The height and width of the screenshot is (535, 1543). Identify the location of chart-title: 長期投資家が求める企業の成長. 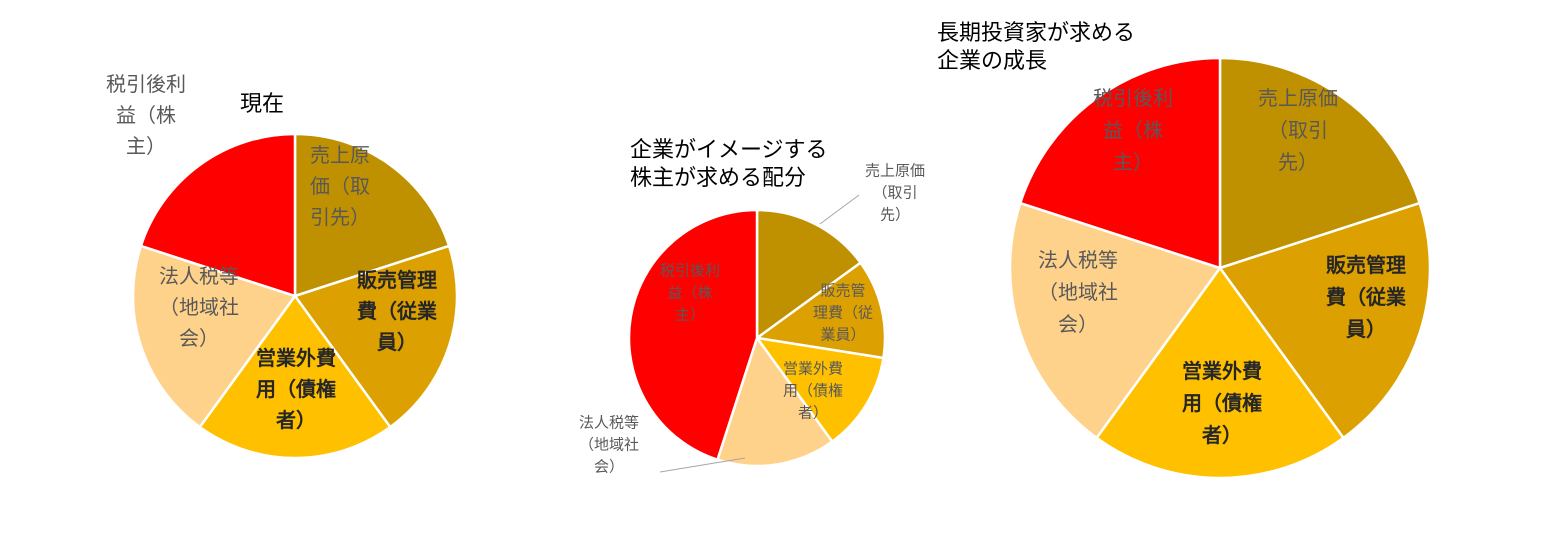
(1036, 47).